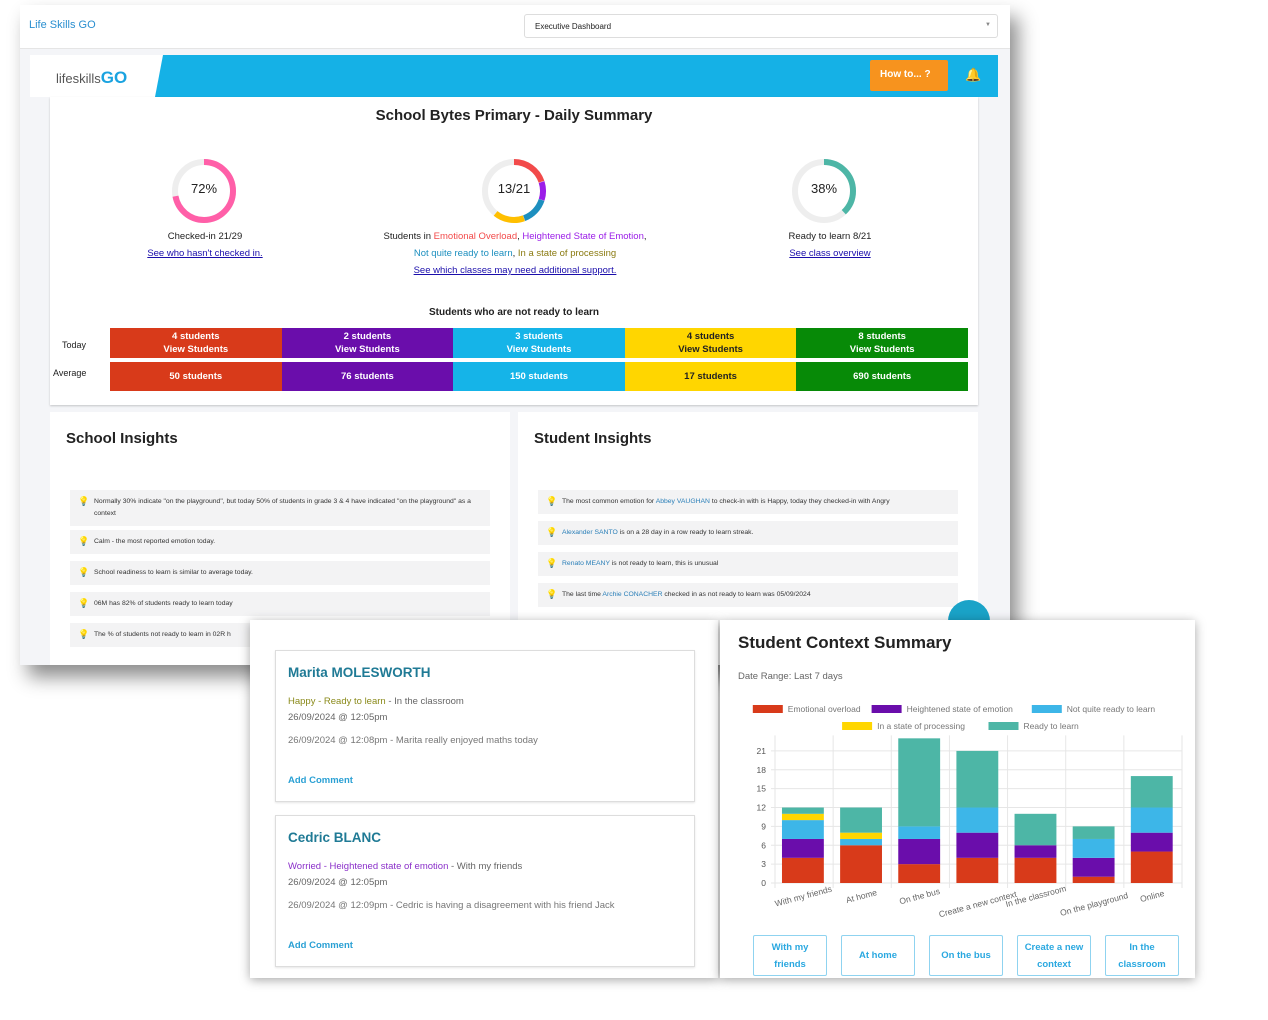 Image resolution: width=1268 pixels, height=1020 pixels. I want to click on checked-in-text: Checked-in 21/29, so click(205, 236).